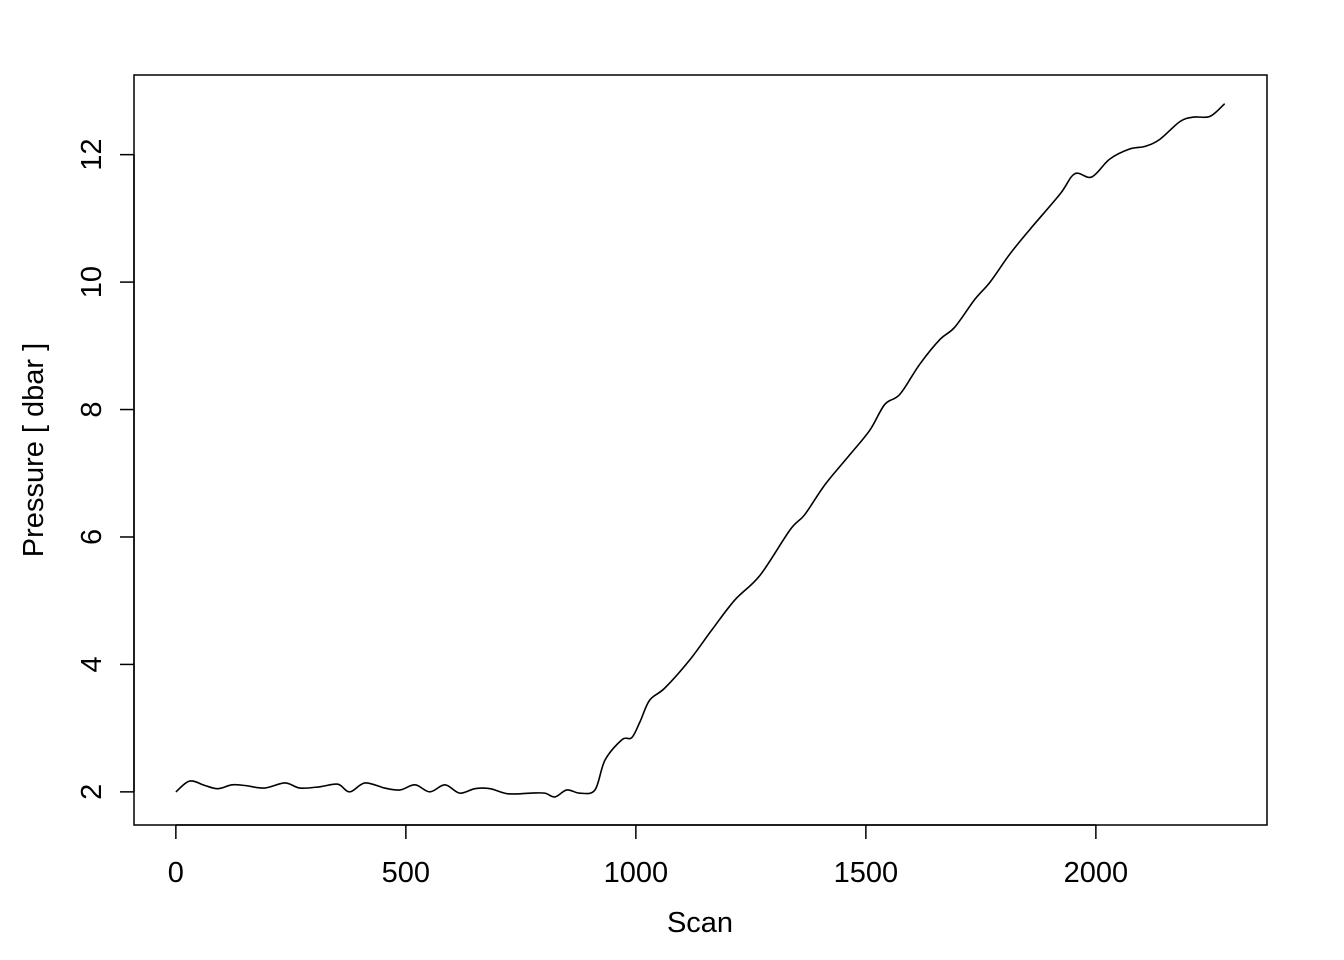 The width and height of the screenshot is (1344, 960). Describe the element at coordinates (406, 873) in the screenshot. I see `x-tick-label: 500` at that location.